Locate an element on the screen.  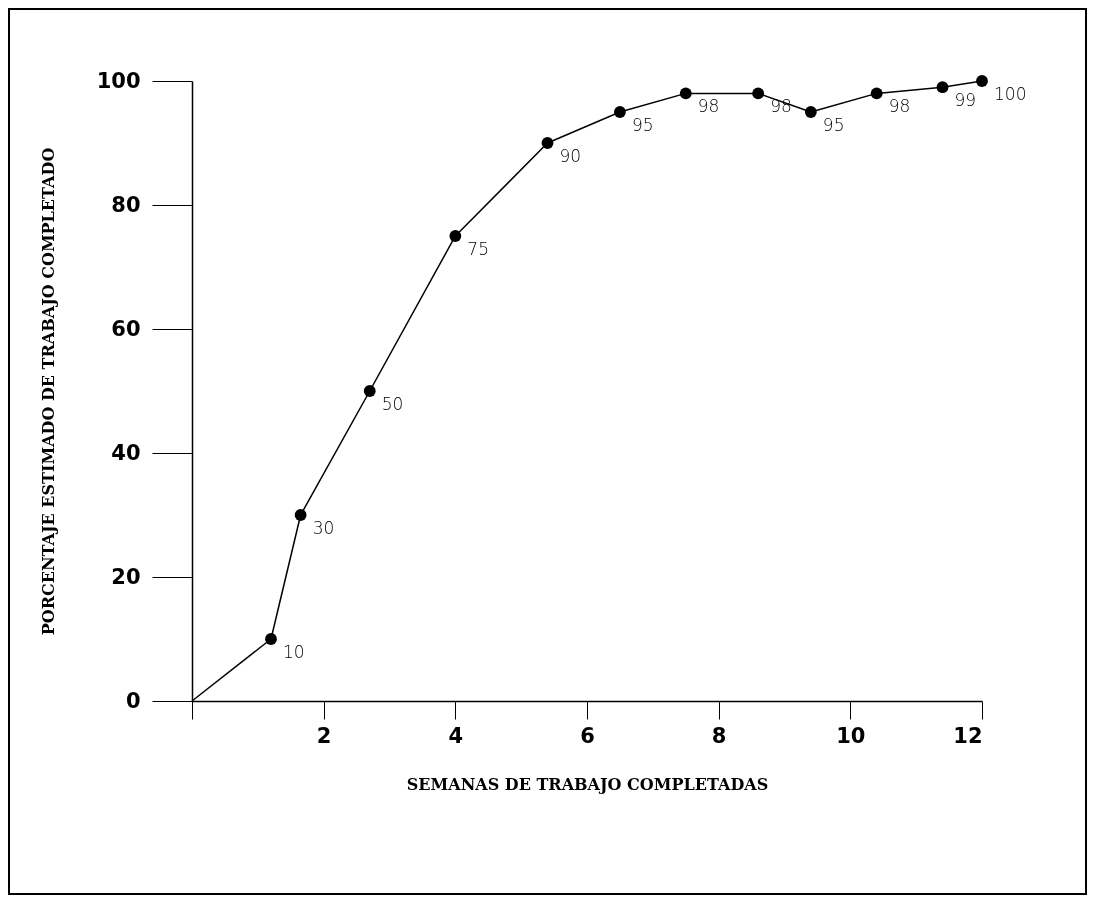
x-tick-label: 10 is located at coordinates (851, 735).